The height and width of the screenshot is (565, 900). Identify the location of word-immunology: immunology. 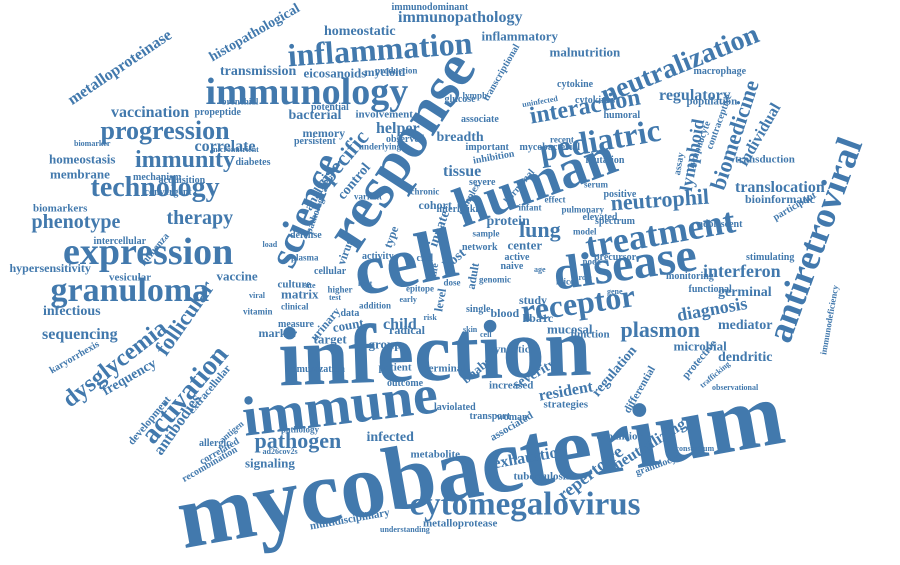
(307, 92).